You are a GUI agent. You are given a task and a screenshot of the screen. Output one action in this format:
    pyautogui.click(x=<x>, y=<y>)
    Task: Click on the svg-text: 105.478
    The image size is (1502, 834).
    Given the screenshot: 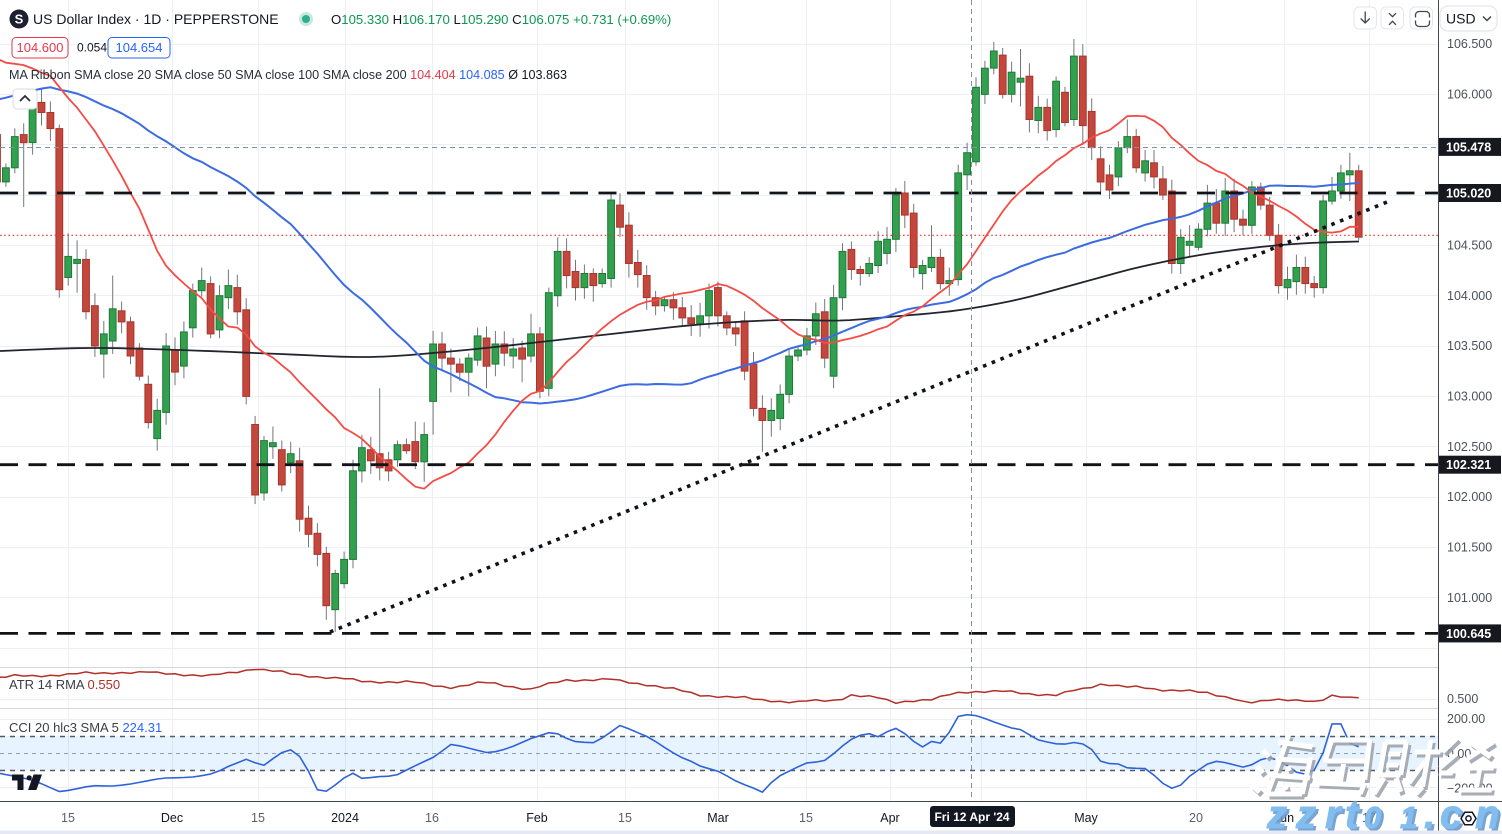 What is the action you would take?
    pyautogui.click(x=1468, y=147)
    